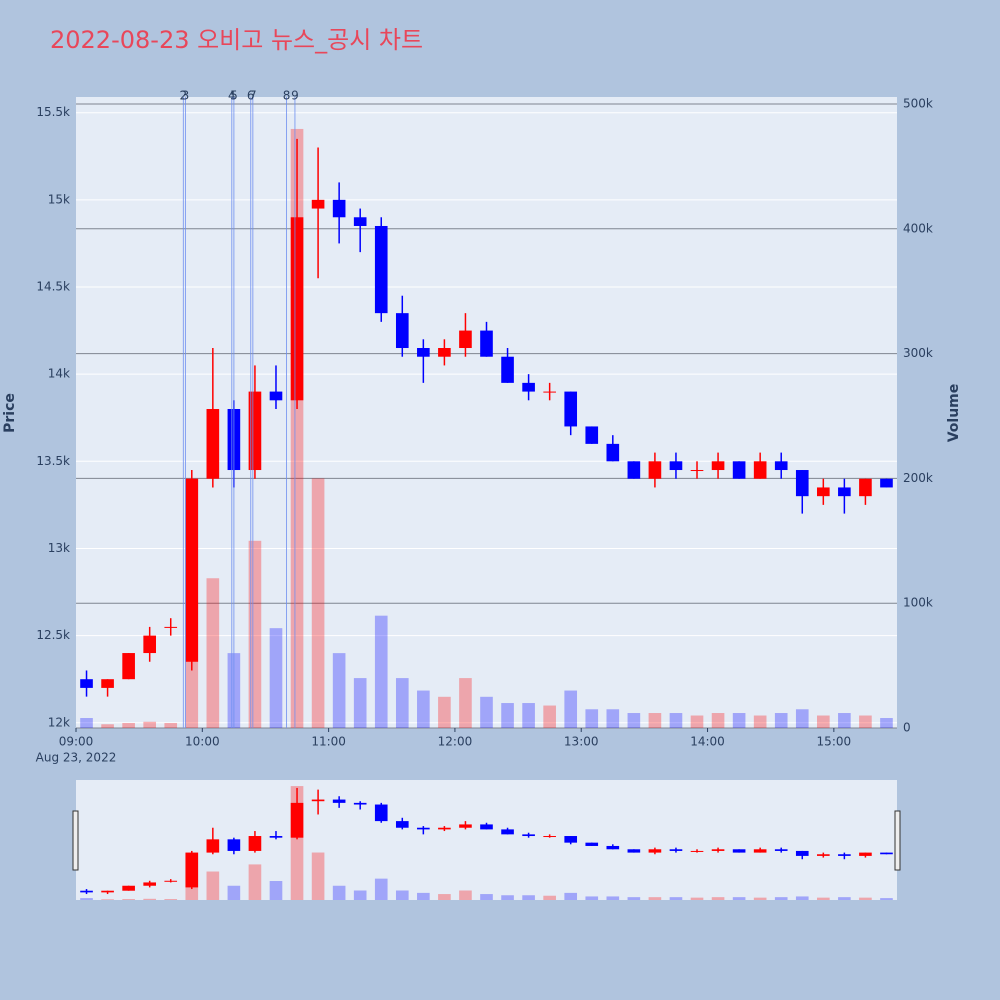  Describe the element at coordinates (251, 96) in the screenshot. I see `news-label: 6` at that location.